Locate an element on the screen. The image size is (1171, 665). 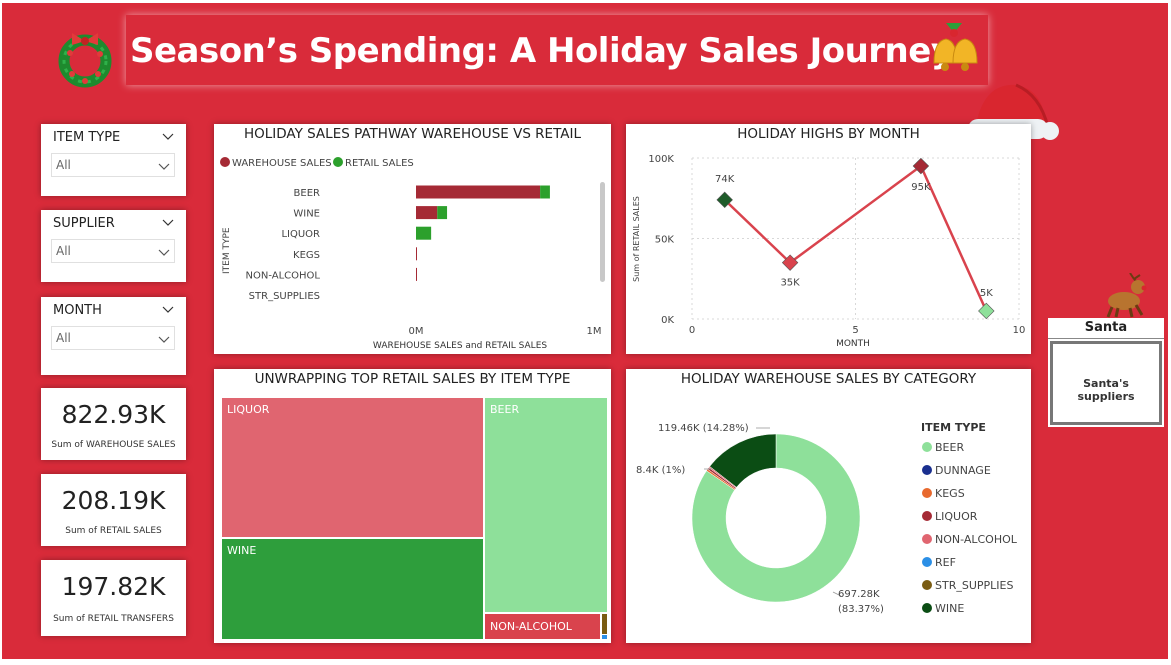
y-tick-label: 50K is located at coordinates (665, 240).